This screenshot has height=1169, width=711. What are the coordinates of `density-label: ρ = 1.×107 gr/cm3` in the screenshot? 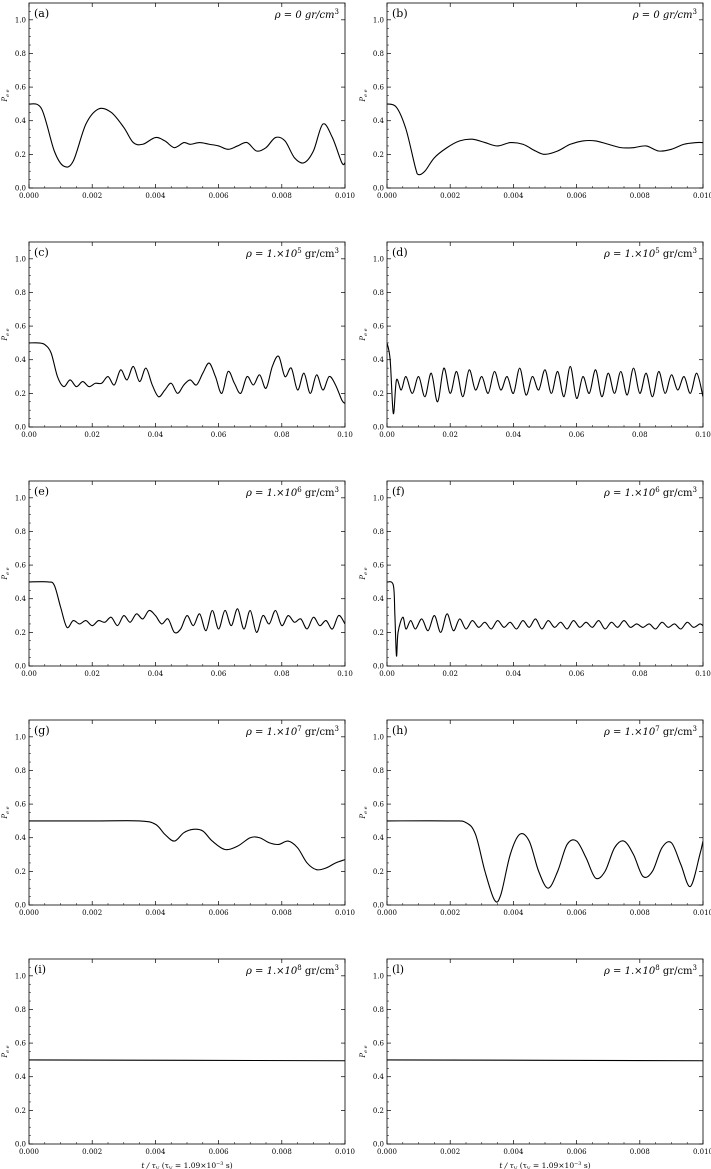 It's located at (292, 731).